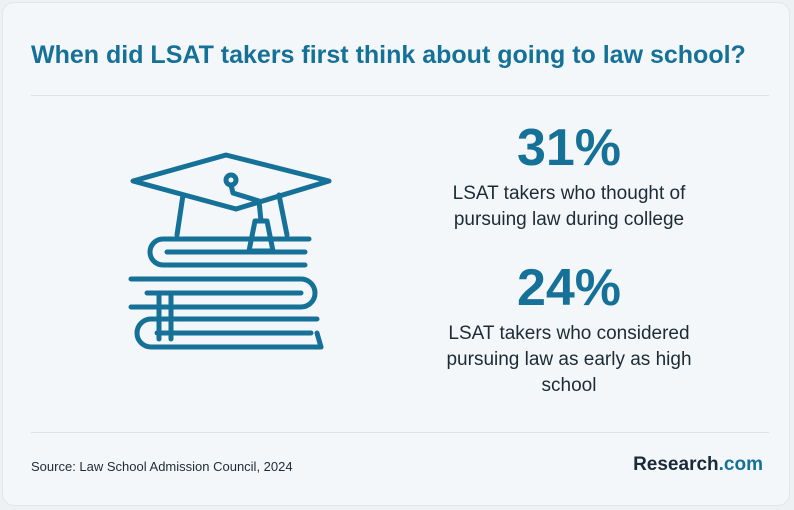 The image size is (794, 510). What do you see at coordinates (246, 203) in the screenshot?
I see `tassel-cord` at bounding box center [246, 203].